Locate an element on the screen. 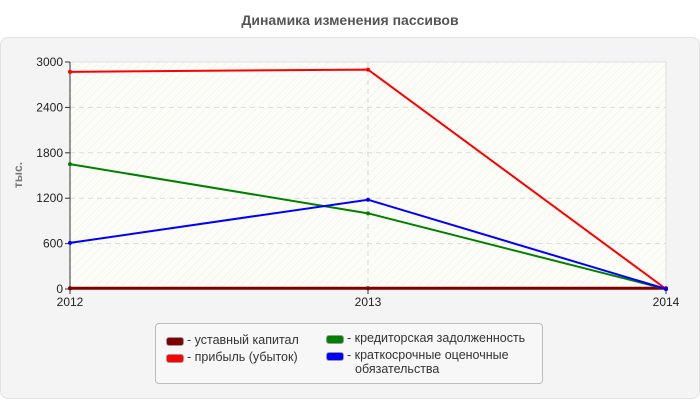 The width and height of the screenshot is (700, 400). svg-text: 1200 is located at coordinates (49, 198).